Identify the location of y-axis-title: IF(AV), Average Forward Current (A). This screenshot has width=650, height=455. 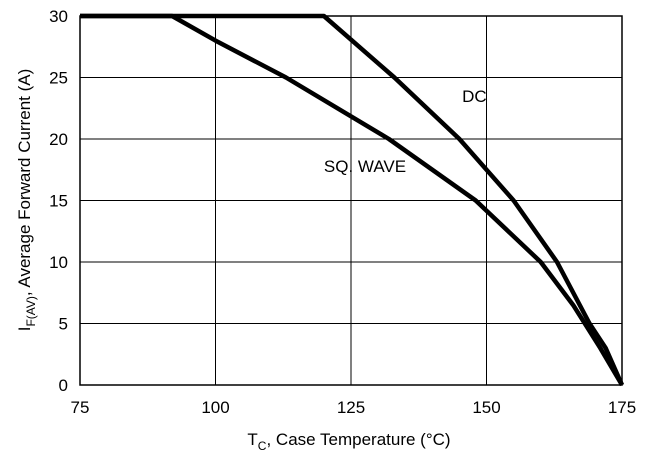
(26, 200).